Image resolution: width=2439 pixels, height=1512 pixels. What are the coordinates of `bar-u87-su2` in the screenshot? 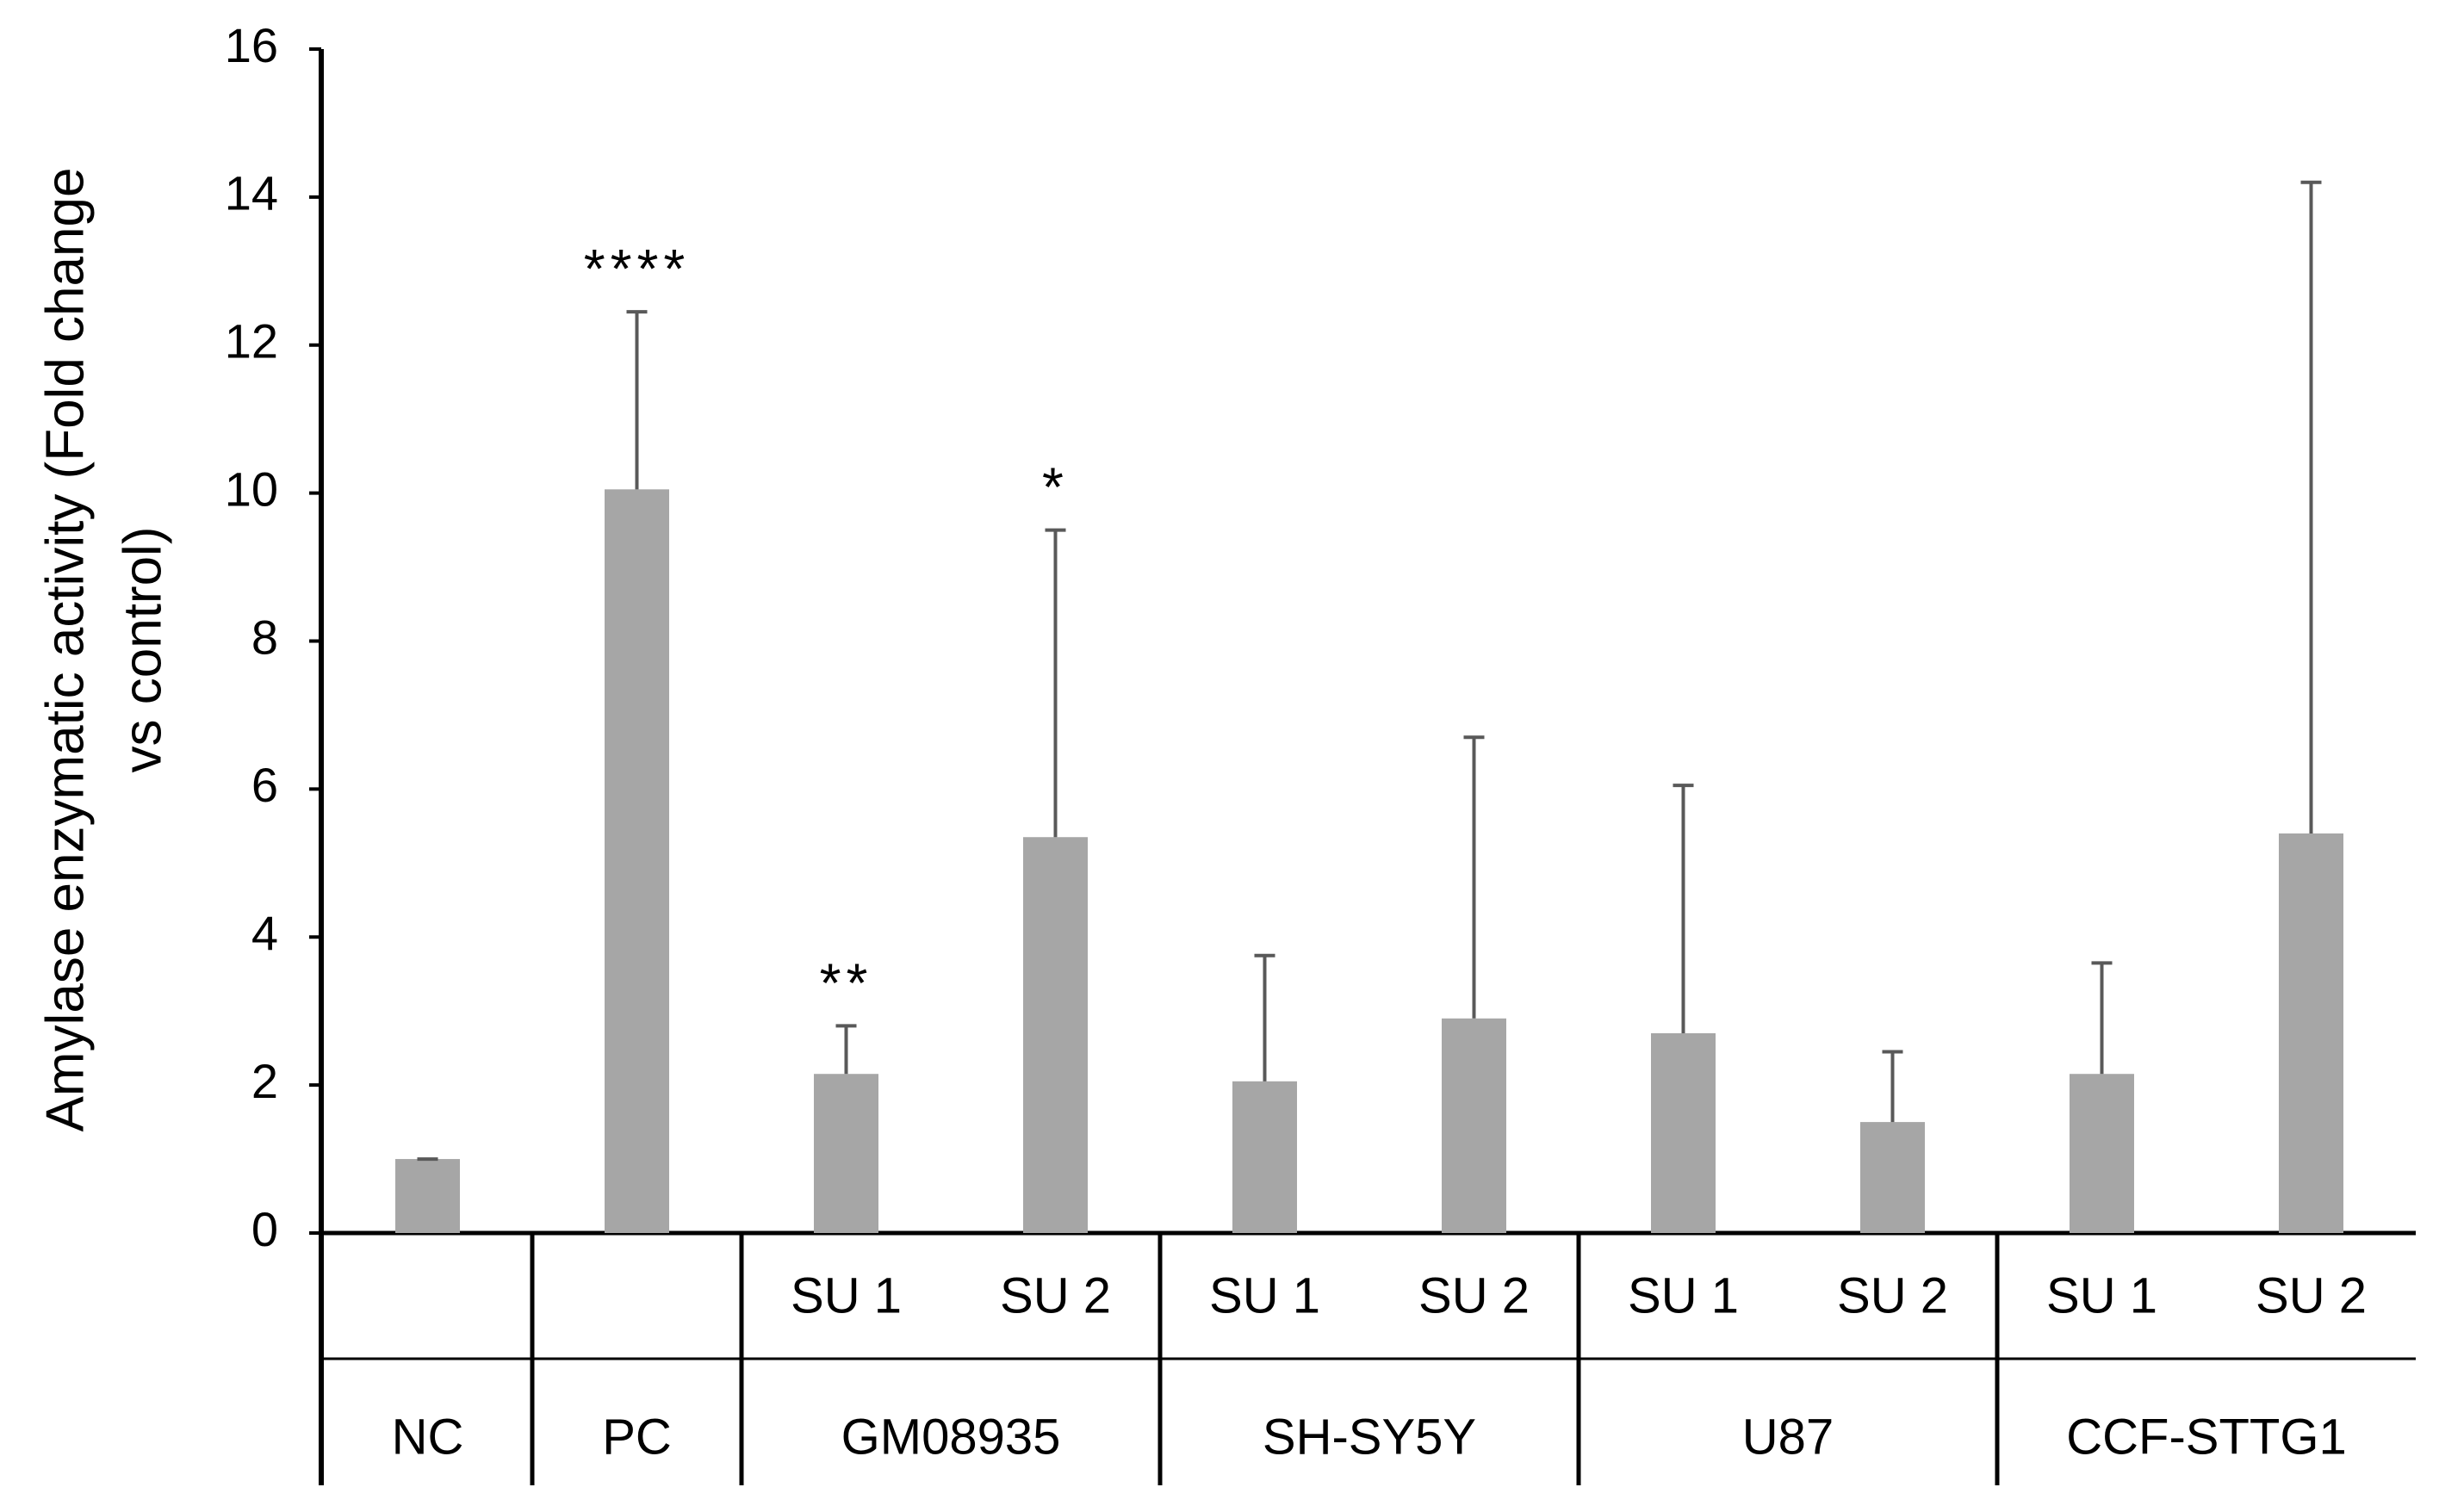 It's located at (1892, 1177).